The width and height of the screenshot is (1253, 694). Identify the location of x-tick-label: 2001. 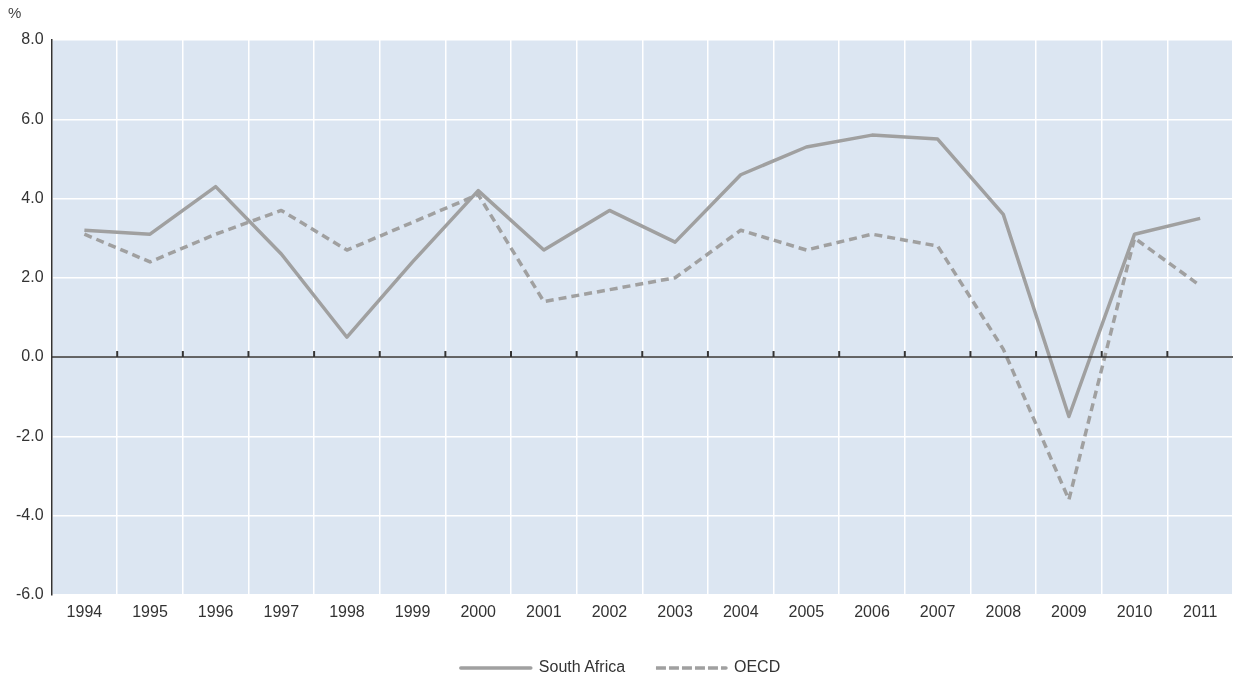
(544, 611).